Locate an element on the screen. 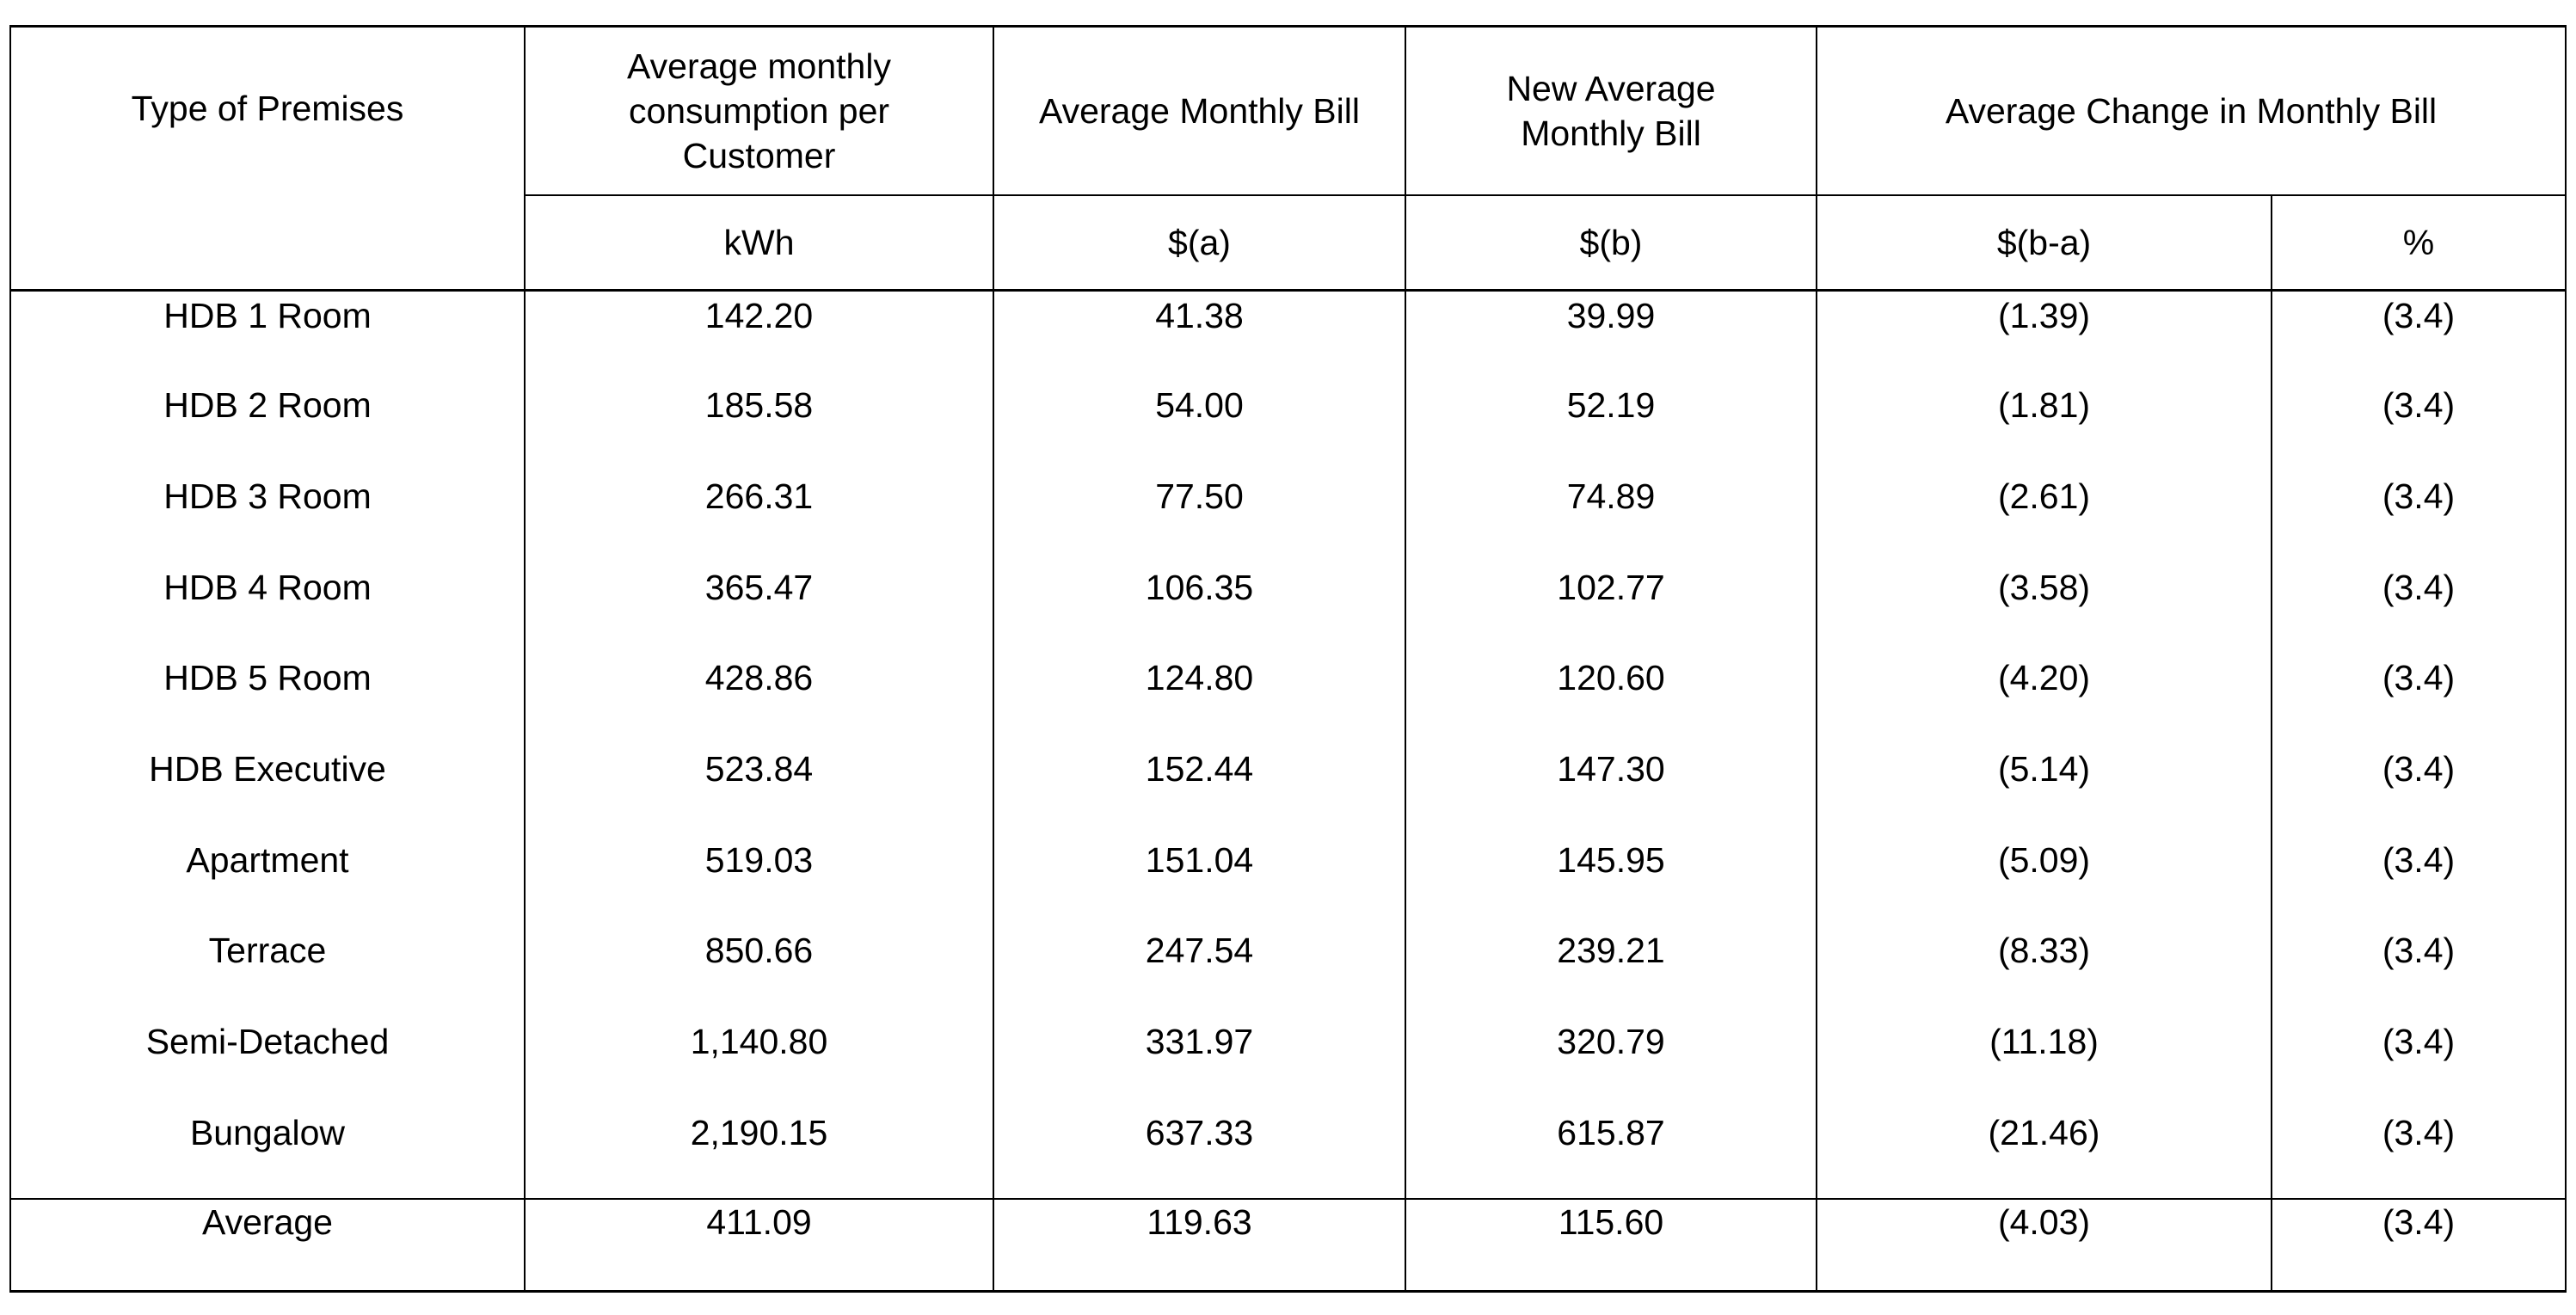  table-row: Bungalow 2,190.15 637.33 615.87 (21.46) (3.4) is located at coordinates (1288, 1154).